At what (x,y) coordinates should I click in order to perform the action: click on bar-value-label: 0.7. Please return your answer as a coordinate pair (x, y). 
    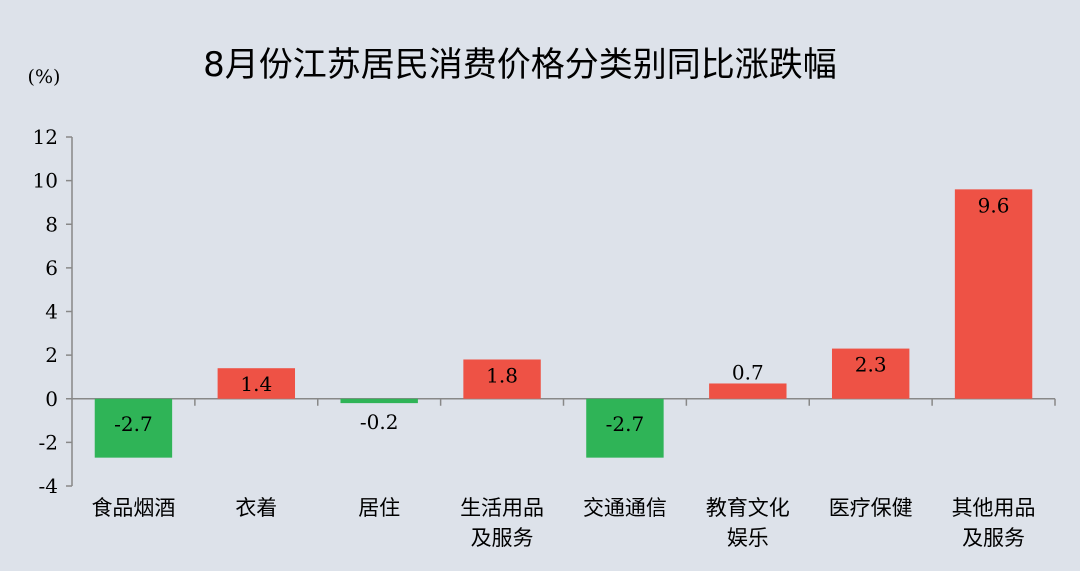
    Looking at the image, I should click on (748, 372).